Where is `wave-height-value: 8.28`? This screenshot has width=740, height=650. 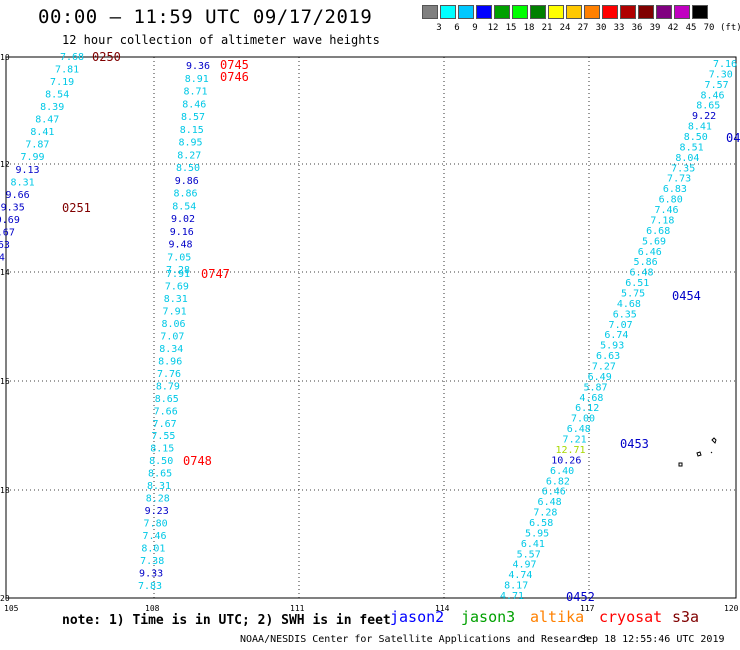
wave-height-value: 8.28 is located at coordinates (158, 499).